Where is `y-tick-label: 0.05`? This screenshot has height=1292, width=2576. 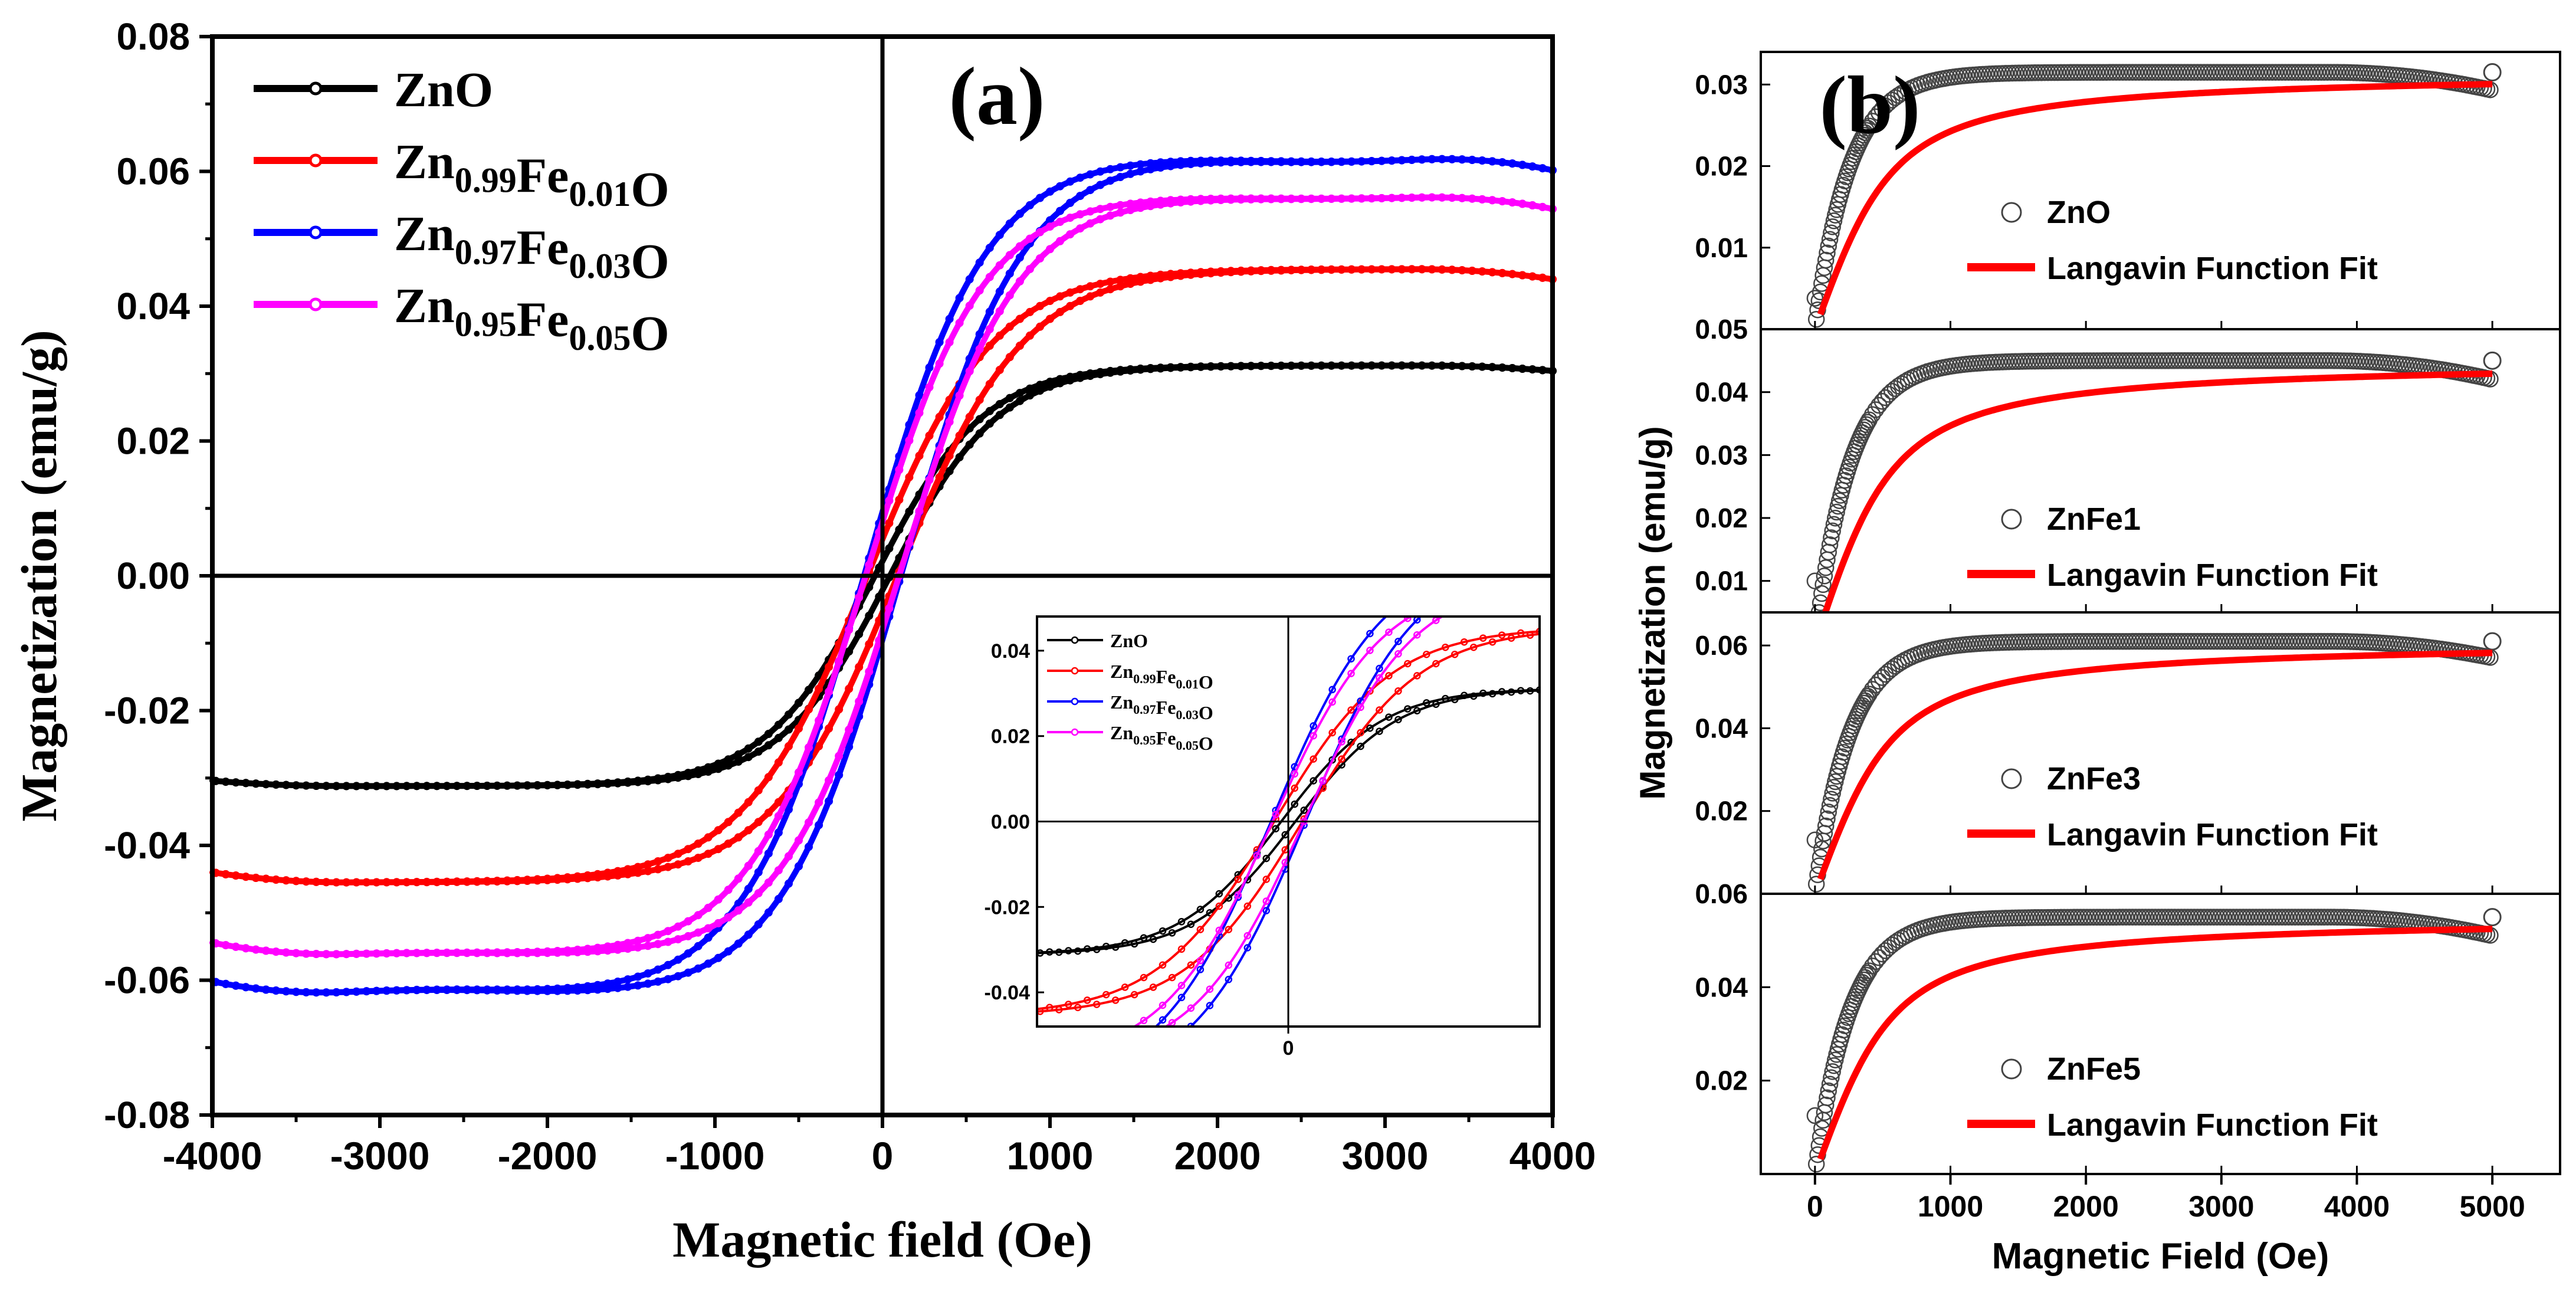
y-tick-label: 0.05 is located at coordinates (1721, 329).